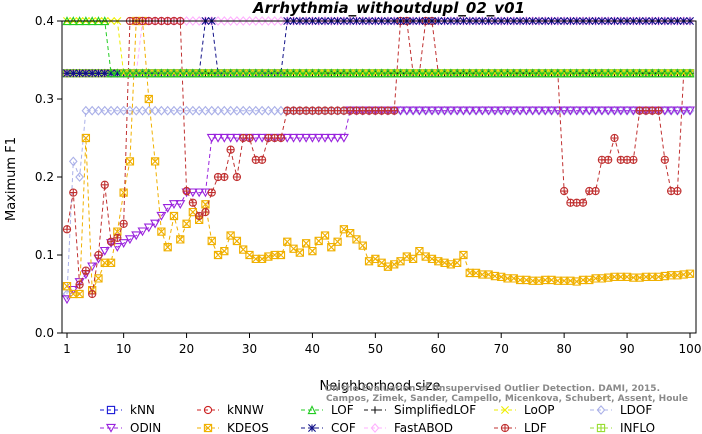  What do you see at coordinates (621, 410) in the screenshot?
I see `legend-item-ldof: LDOF` at bounding box center [621, 410].